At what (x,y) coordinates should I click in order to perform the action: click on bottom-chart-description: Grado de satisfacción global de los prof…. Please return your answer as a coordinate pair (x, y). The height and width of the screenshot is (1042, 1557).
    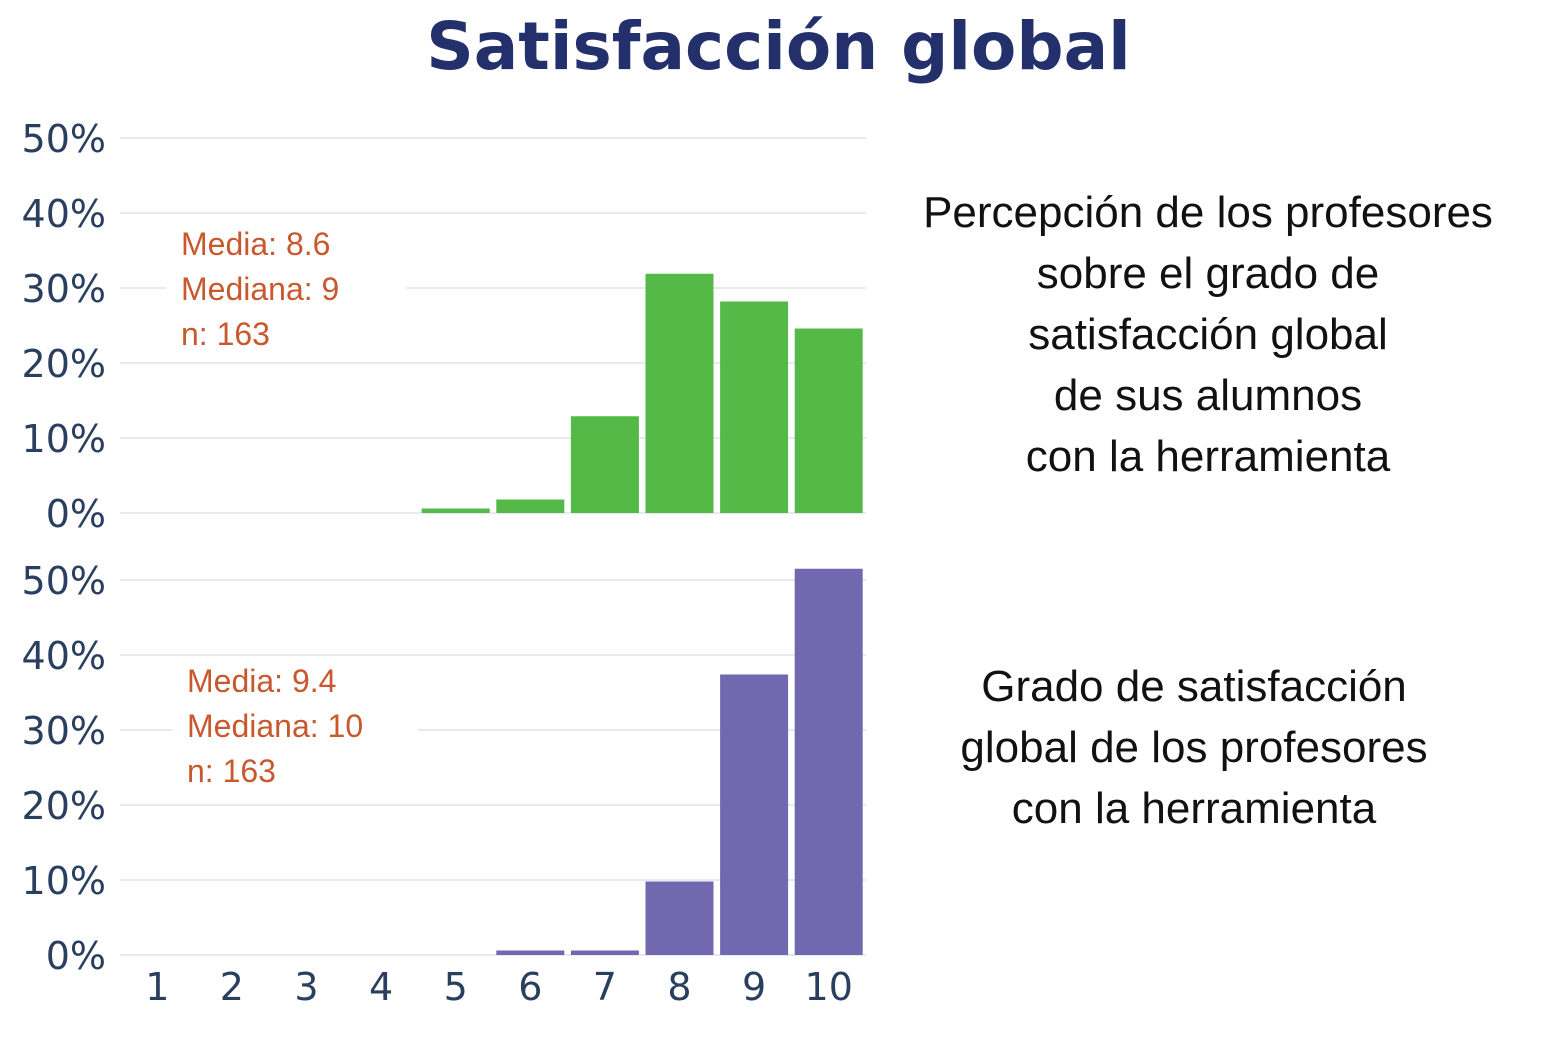
    Looking at the image, I should click on (1194, 747).